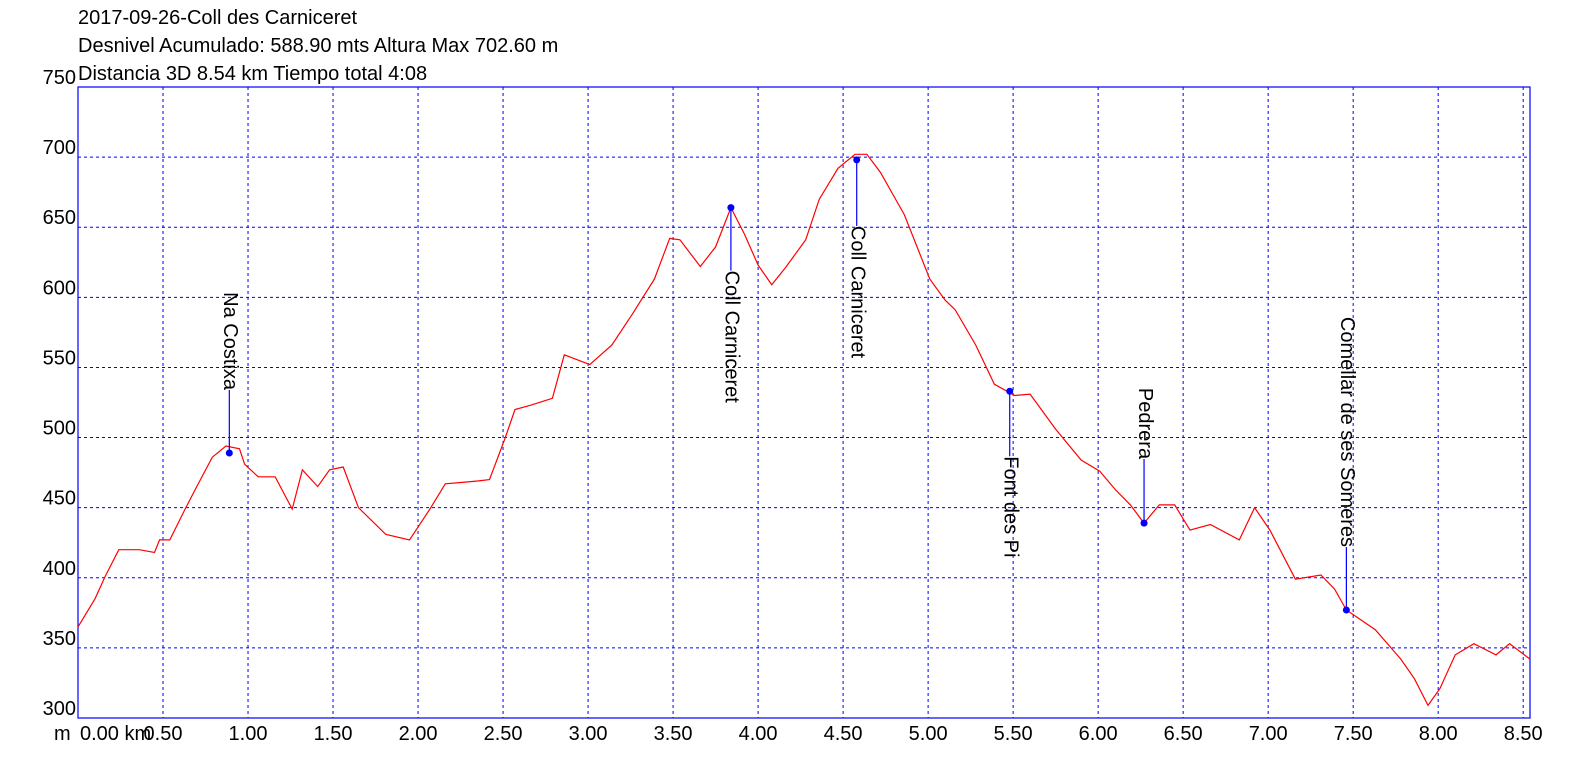 Image resolution: width=1596 pixels, height=769 pixels. I want to click on x-tick-label: 8.00, so click(1438, 734).